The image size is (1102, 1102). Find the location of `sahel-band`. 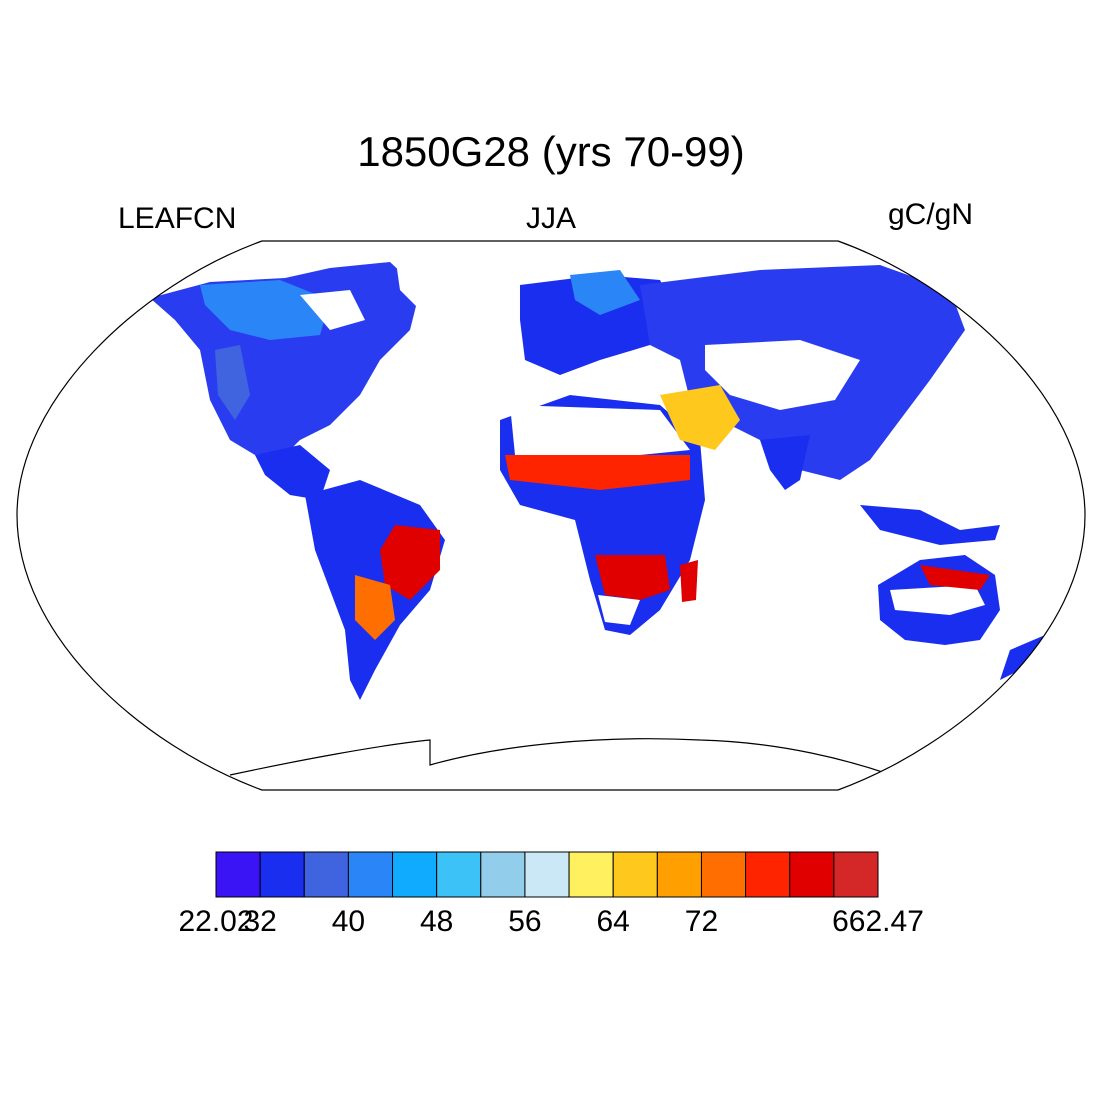

sahel-band is located at coordinates (597, 472).